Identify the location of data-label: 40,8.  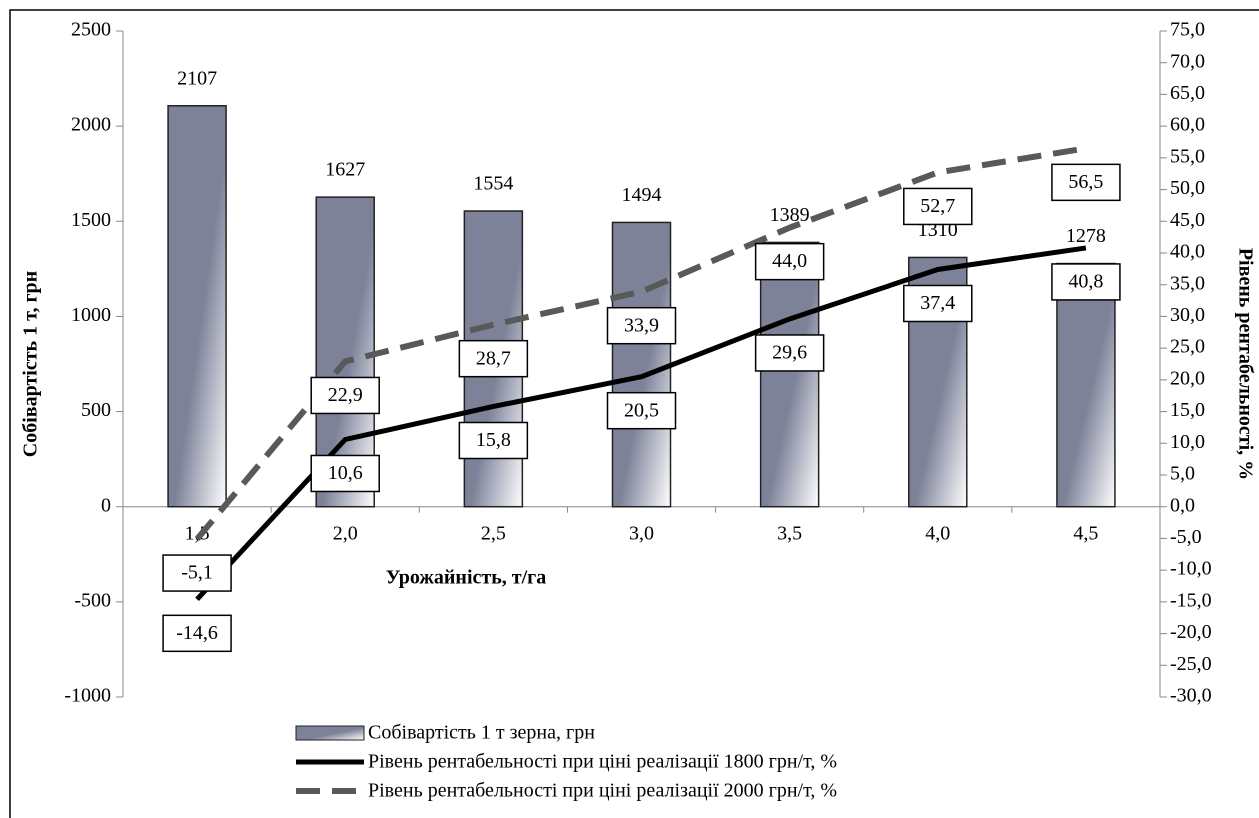
(1085, 282).